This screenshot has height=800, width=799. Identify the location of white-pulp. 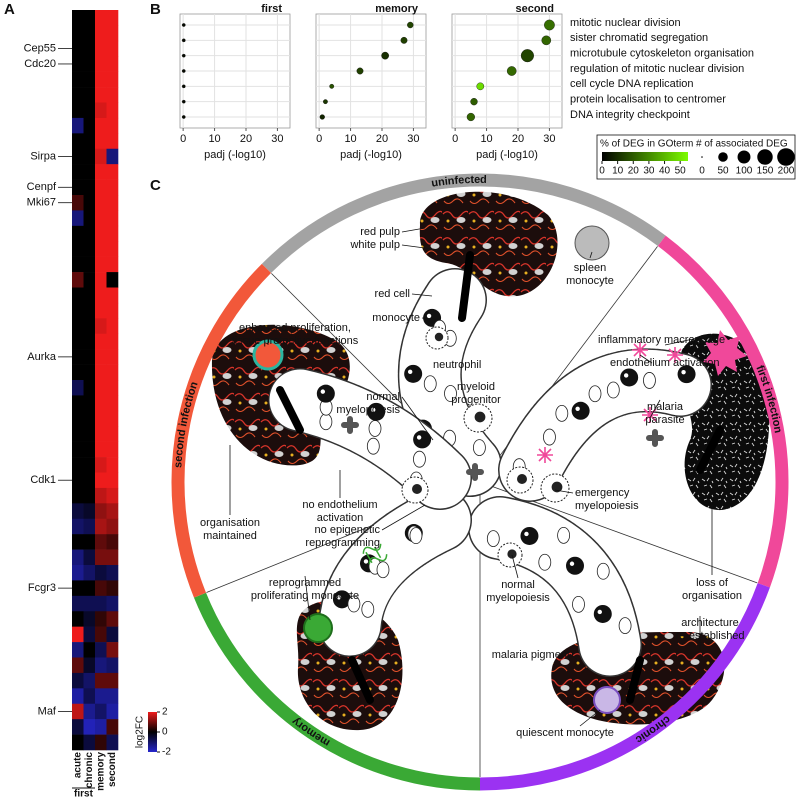
(466, 286).